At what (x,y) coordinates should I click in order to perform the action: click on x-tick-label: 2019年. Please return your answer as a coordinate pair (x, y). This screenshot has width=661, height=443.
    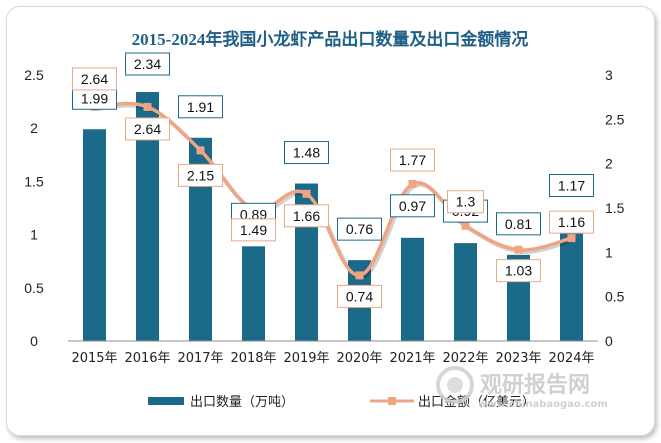
    Looking at the image, I should click on (306, 358).